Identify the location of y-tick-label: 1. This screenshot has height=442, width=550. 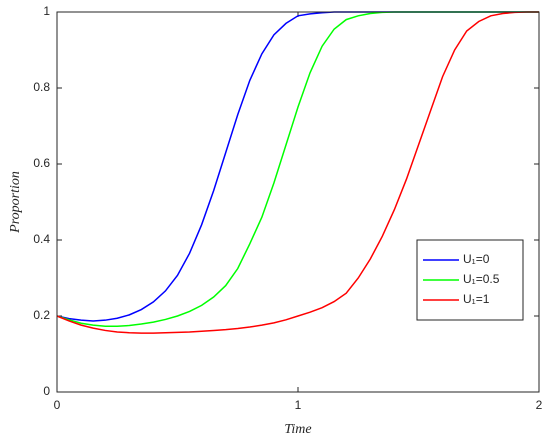
(46, 11).